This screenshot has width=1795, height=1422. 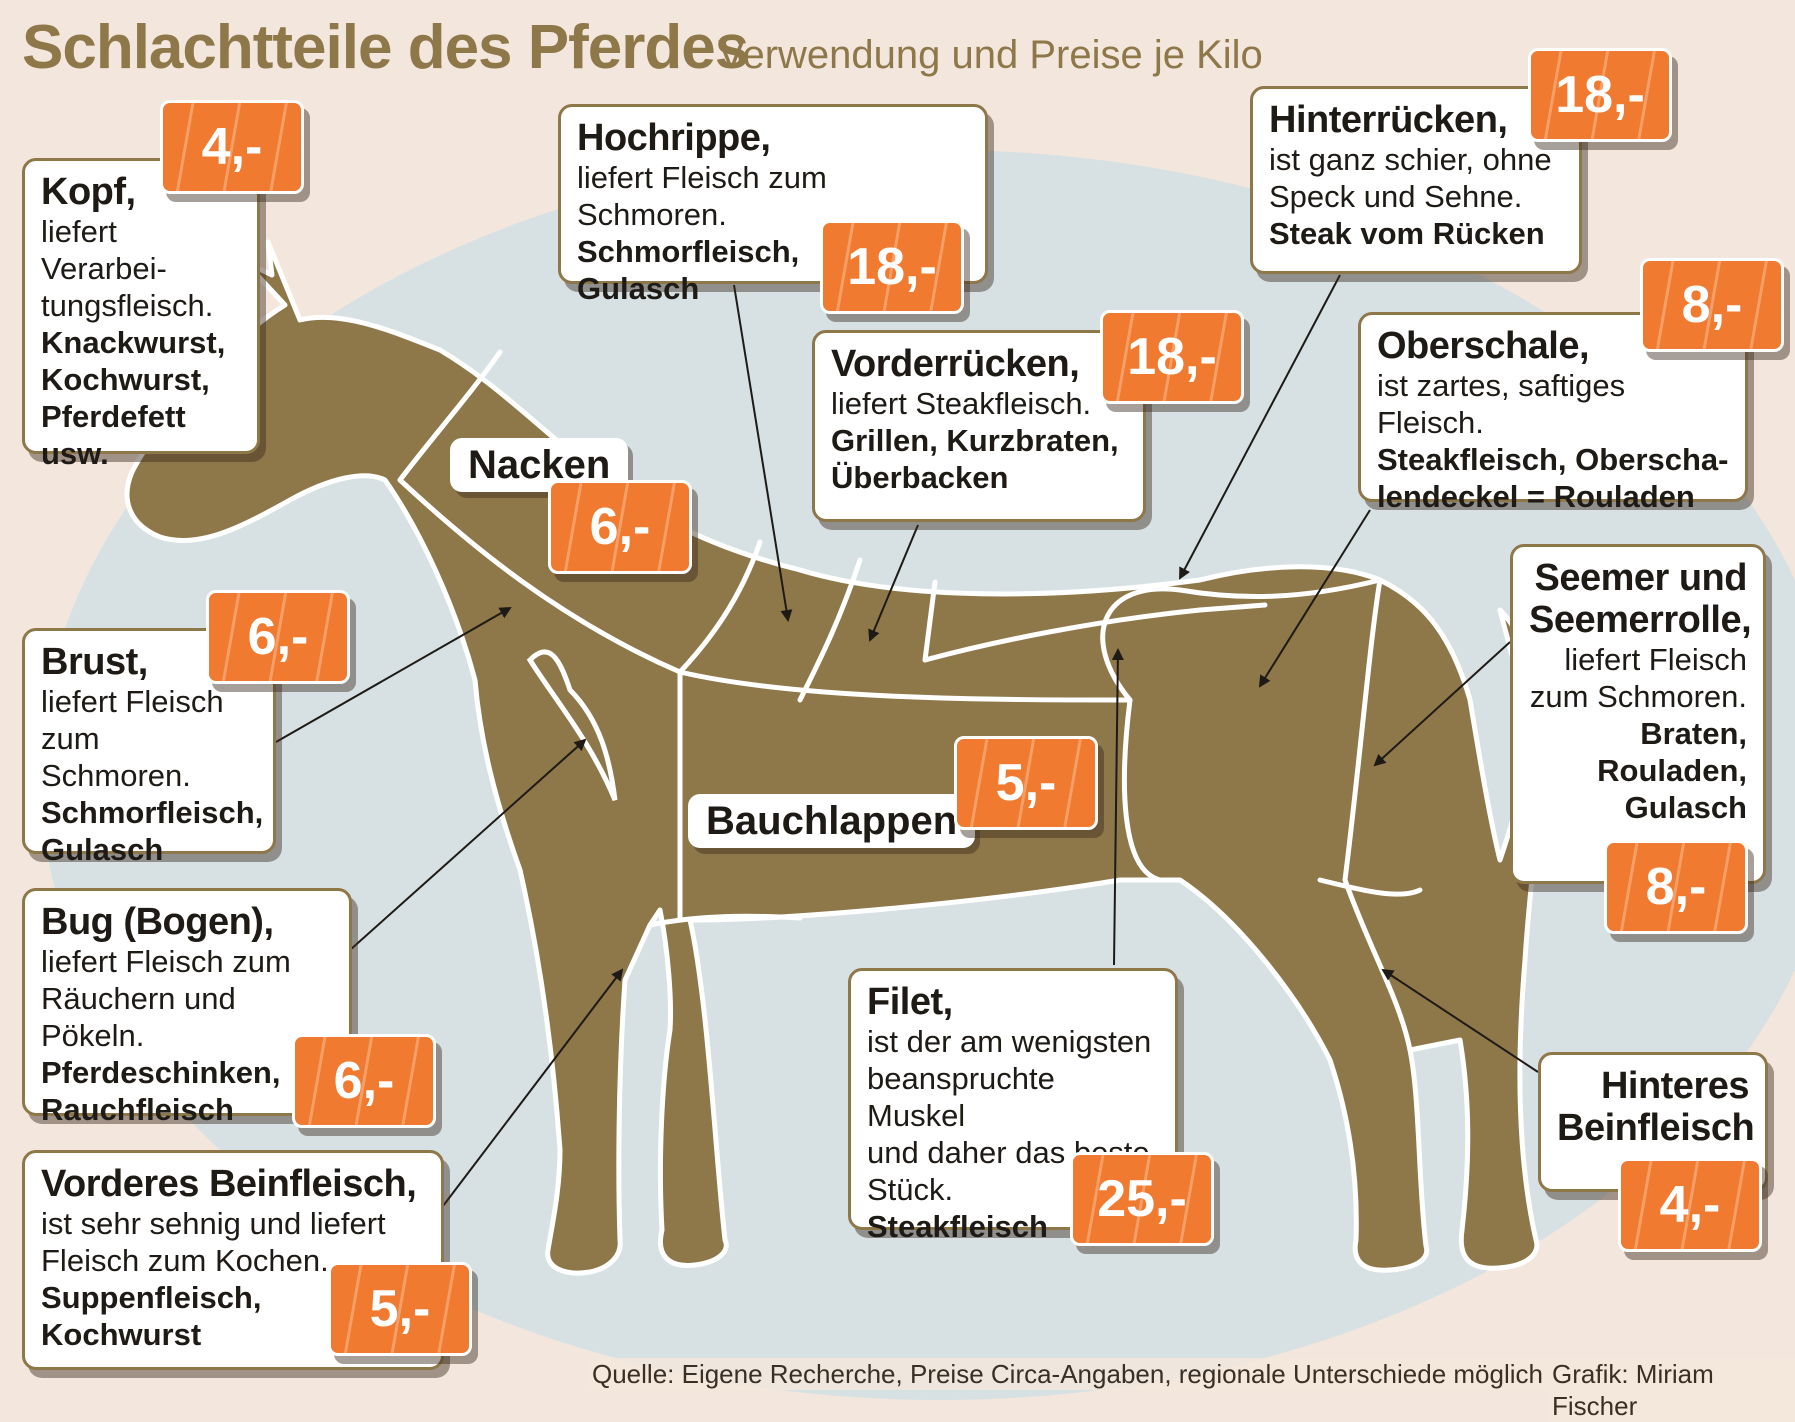 What do you see at coordinates (385, 47) in the screenshot?
I see `page-title: Schlachtteile des Pferdes` at bounding box center [385, 47].